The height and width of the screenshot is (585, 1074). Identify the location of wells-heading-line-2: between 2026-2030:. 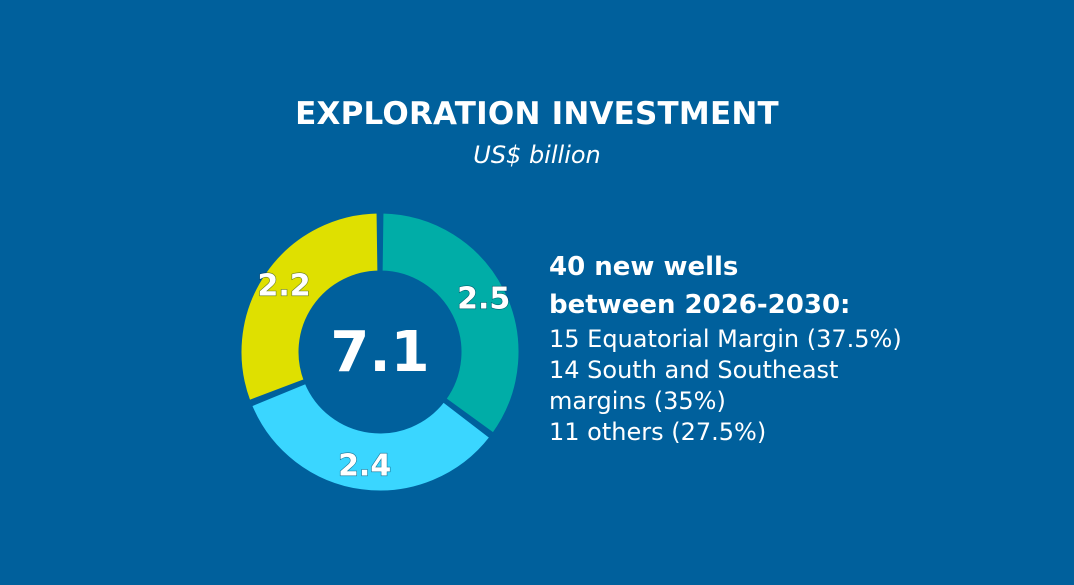
(700, 305).